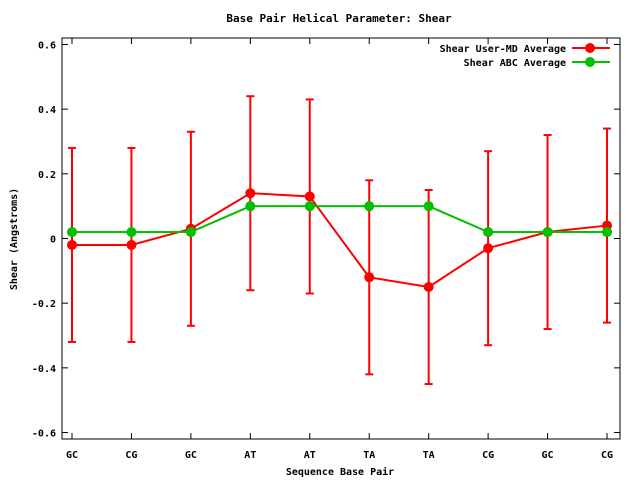 This screenshot has width=640, height=480. Describe the element at coordinates (53, 240) in the screenshot. I see `y-tick-label: 0` at that location.